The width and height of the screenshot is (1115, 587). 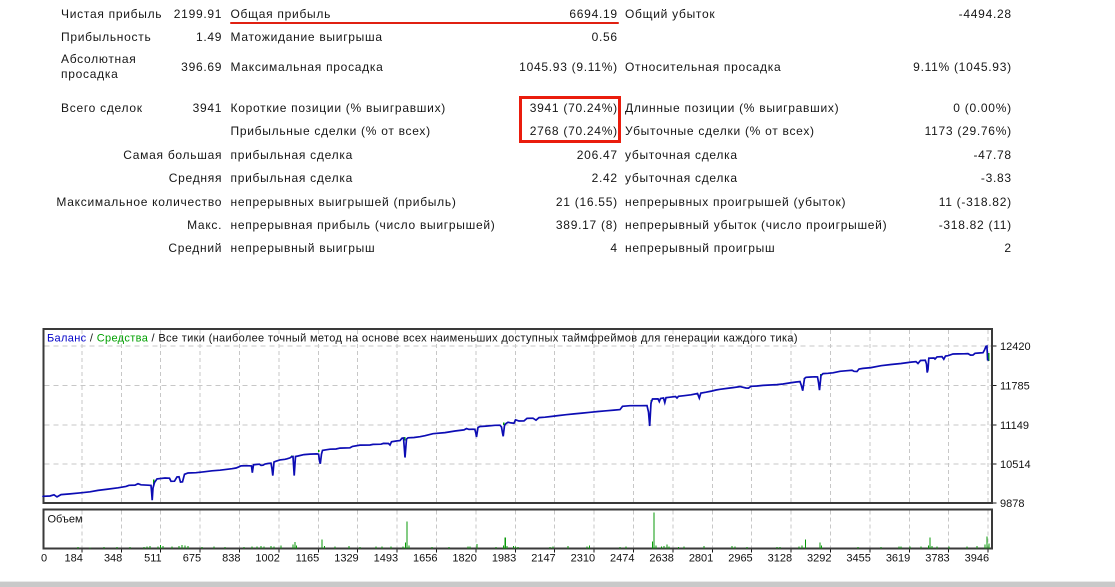 I want to click on svg-text: 3292, so click(x=819, y=559).